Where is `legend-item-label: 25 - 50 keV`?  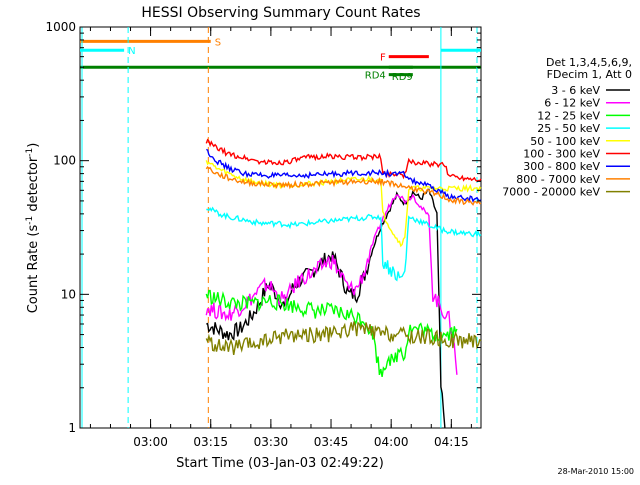
legend-item-label: 25 - 50 keV is located at coordinates (568, 128).